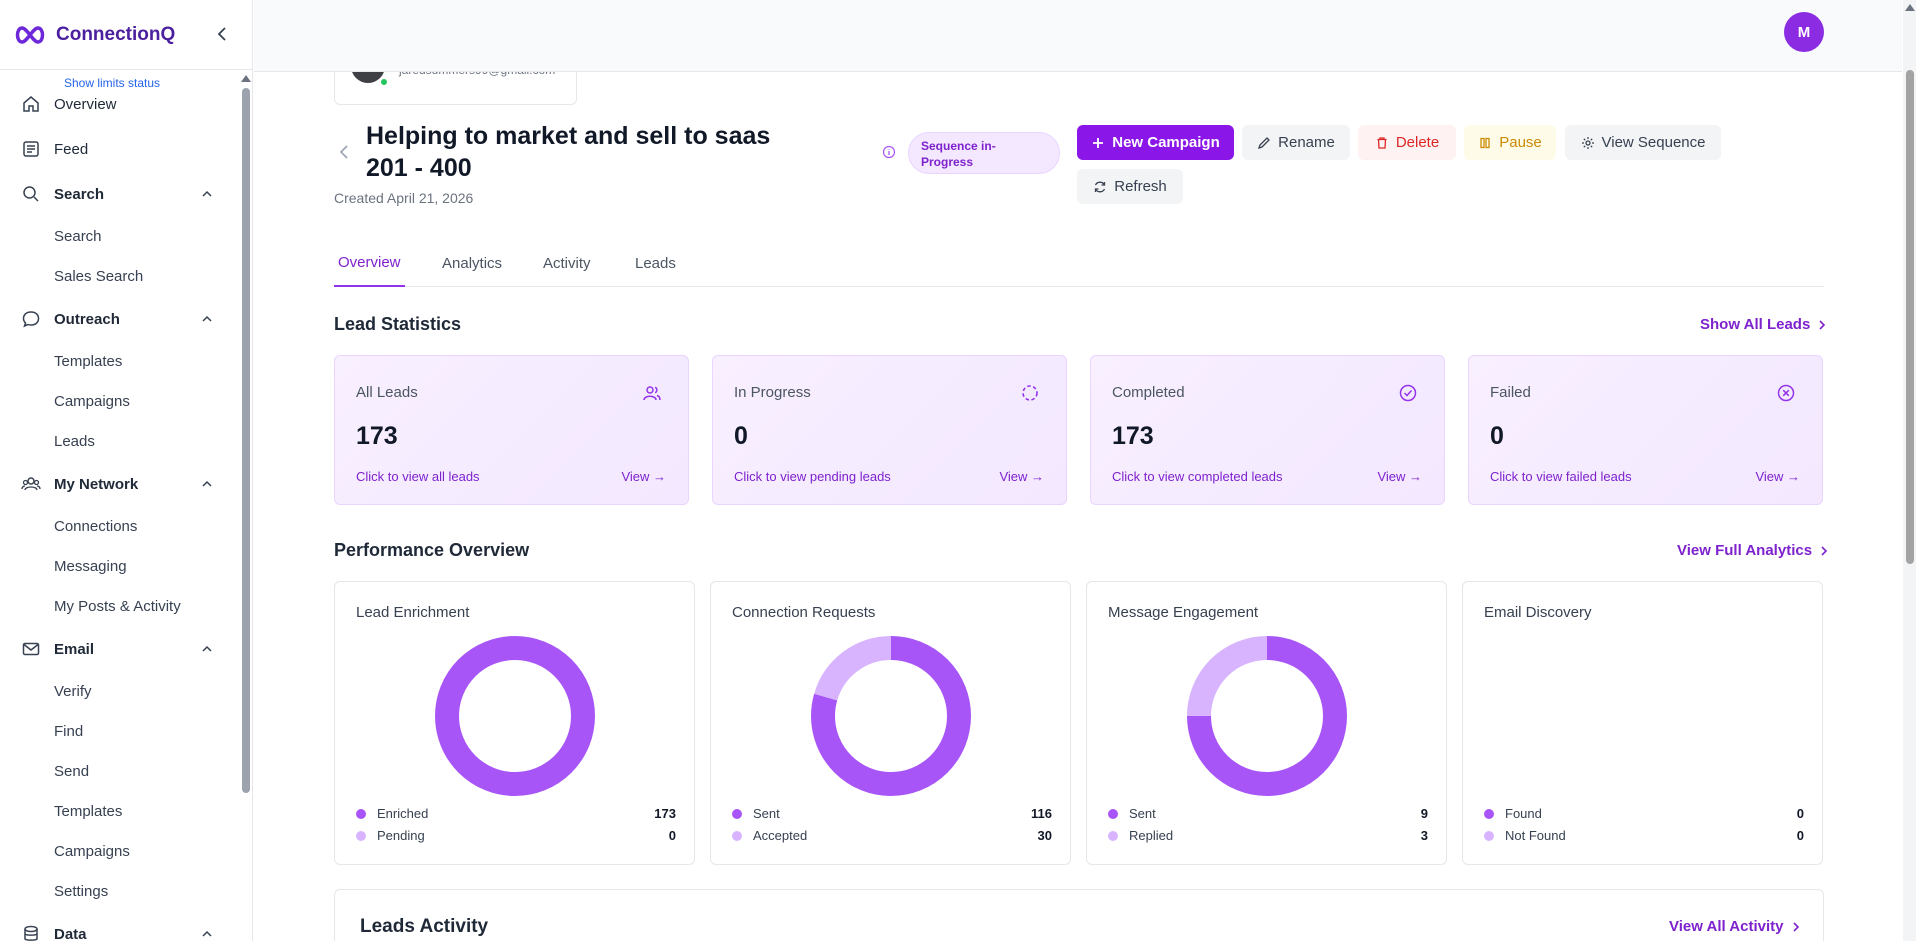 Image resolution: width=1916 pixels, height=941 pixels. Describe the element at coordinates (71, 149) in the screenshot. I see `sidebar-item-label: Feed` at that location.